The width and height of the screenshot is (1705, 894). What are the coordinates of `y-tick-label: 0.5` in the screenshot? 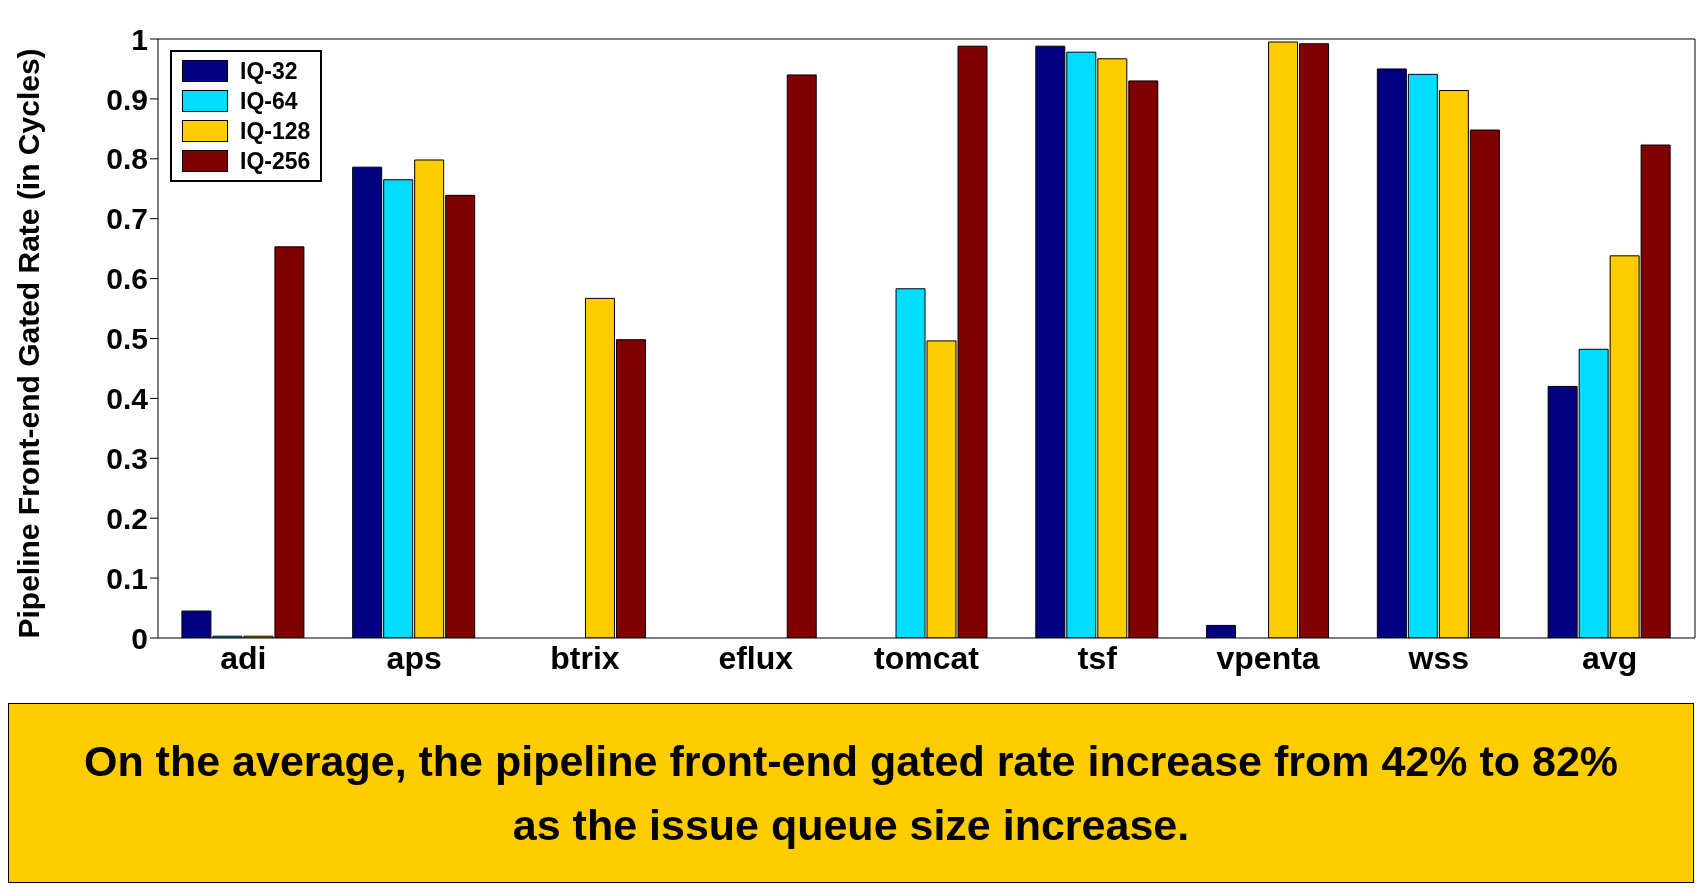 It's located at (127, 339).